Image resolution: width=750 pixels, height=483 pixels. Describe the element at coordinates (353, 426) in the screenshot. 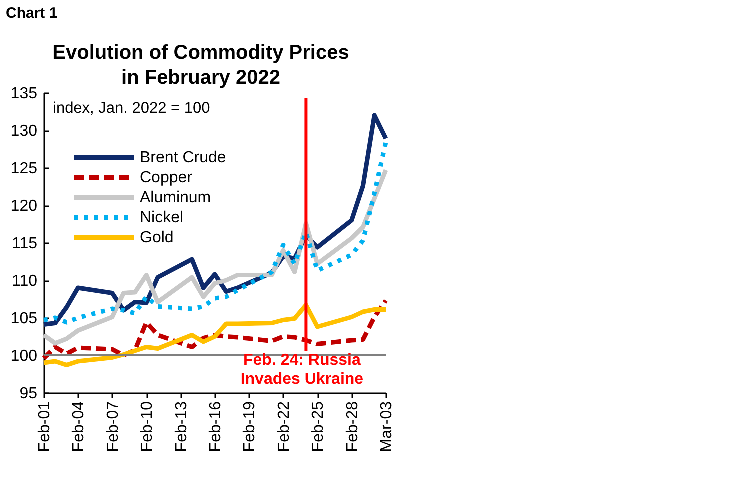

I see `x-tick-label: Feb-28` at that location.